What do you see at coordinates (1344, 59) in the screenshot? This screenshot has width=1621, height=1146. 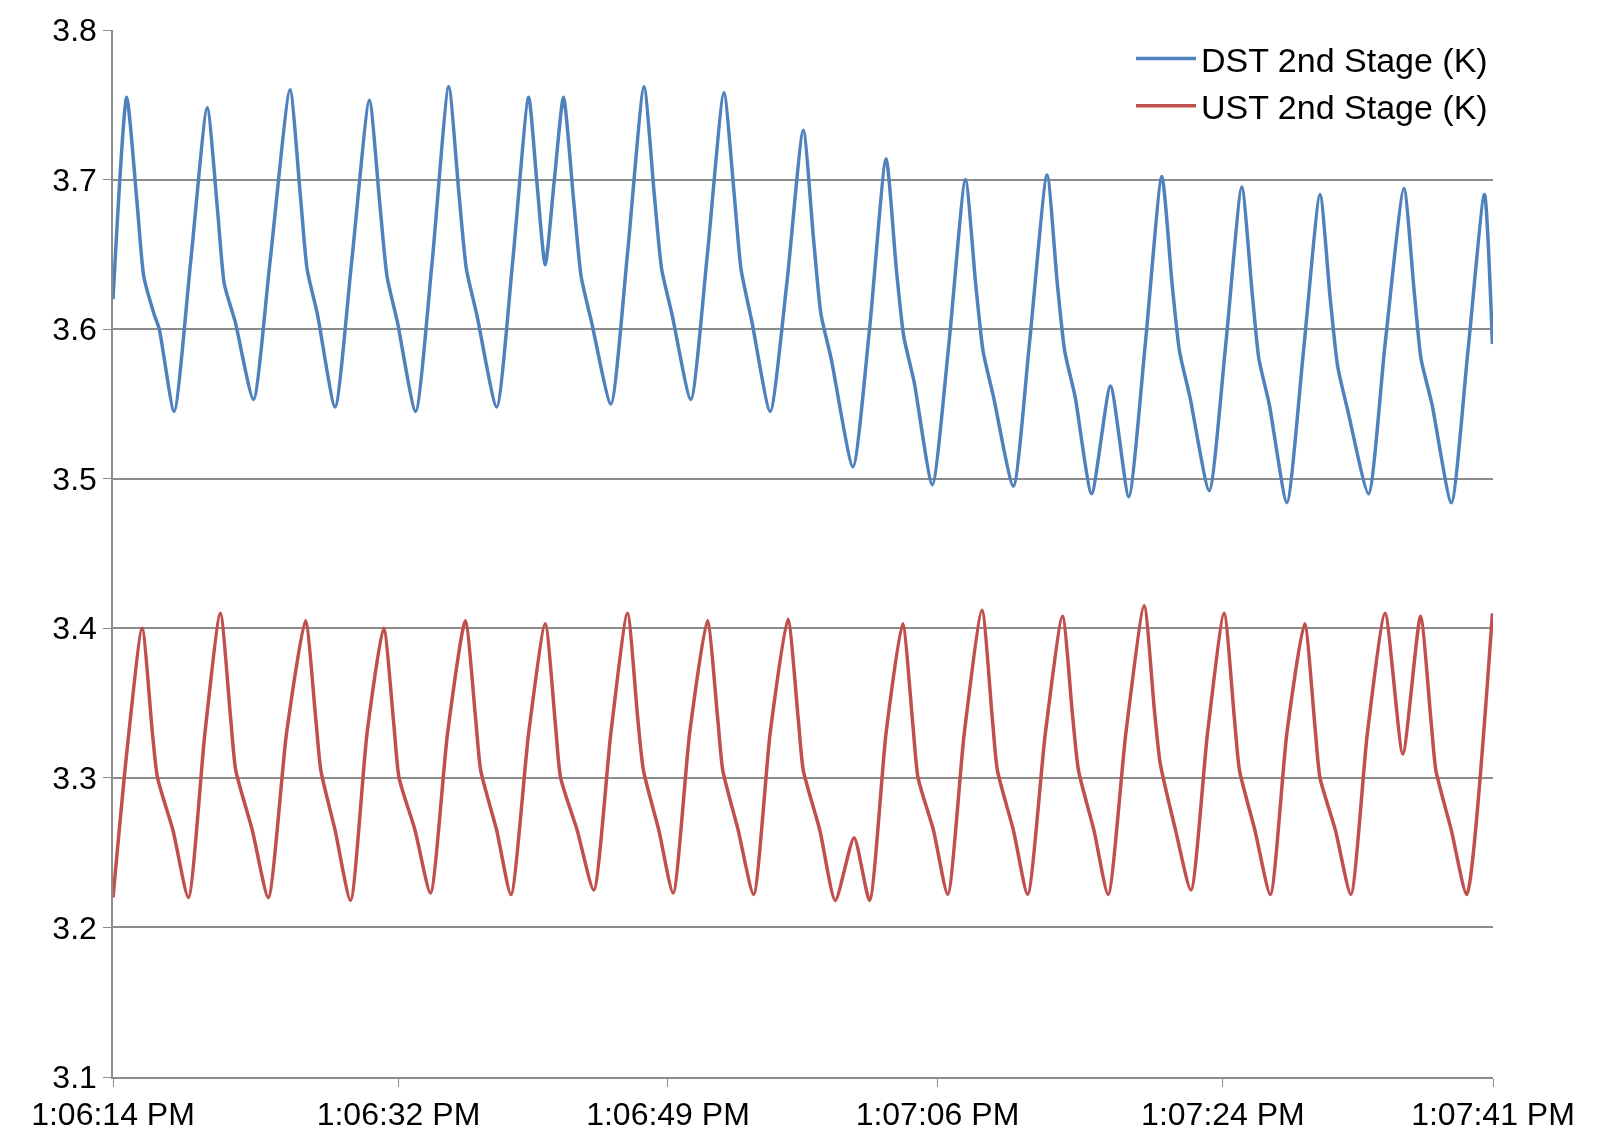 I see `legend-label: DST 2nd Stage (K)` at bounding box center [1344, 59].